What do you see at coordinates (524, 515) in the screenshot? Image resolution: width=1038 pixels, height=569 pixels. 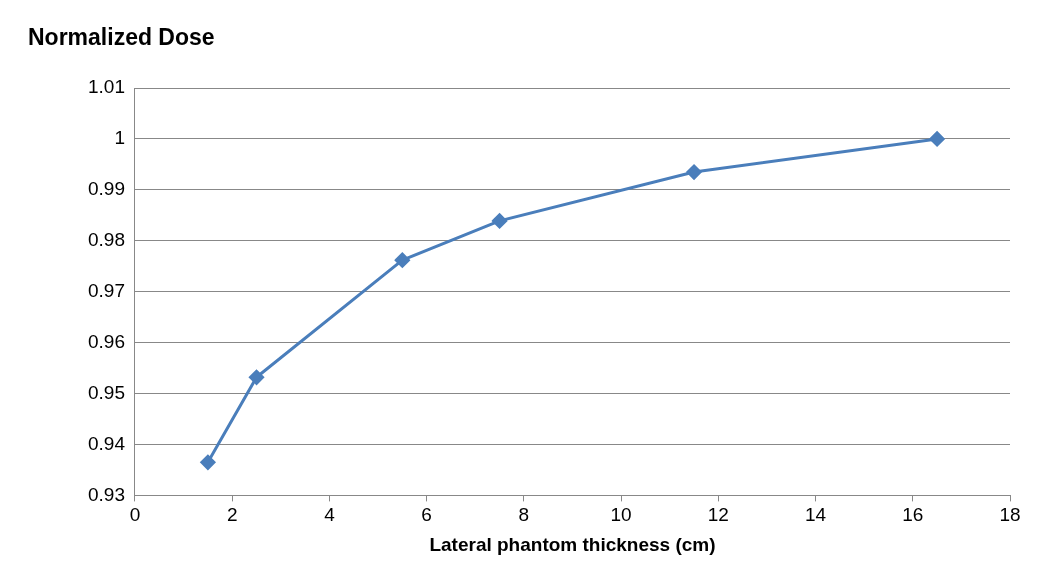 I see `x-tick-label: 8` at bounding box center [524, 515].